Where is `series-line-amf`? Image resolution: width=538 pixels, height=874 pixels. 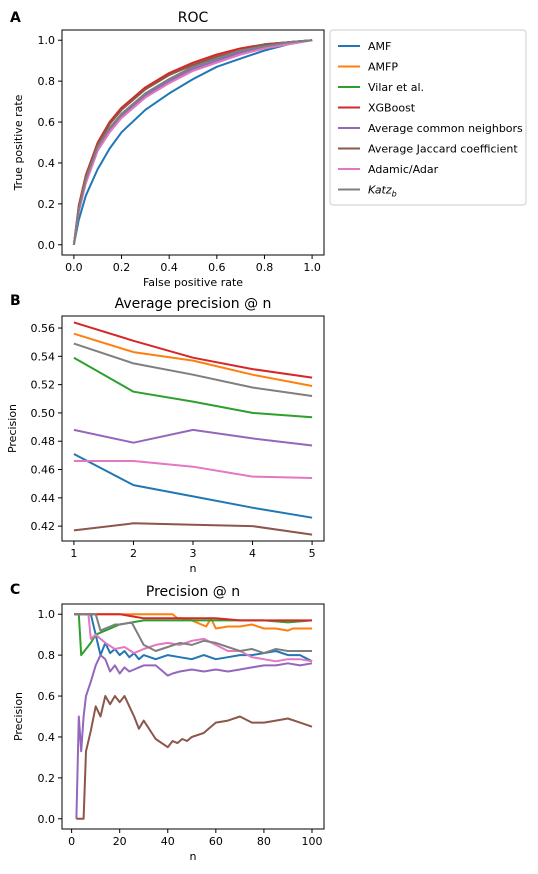 series-line-amf is located at coordinates (192, 142).